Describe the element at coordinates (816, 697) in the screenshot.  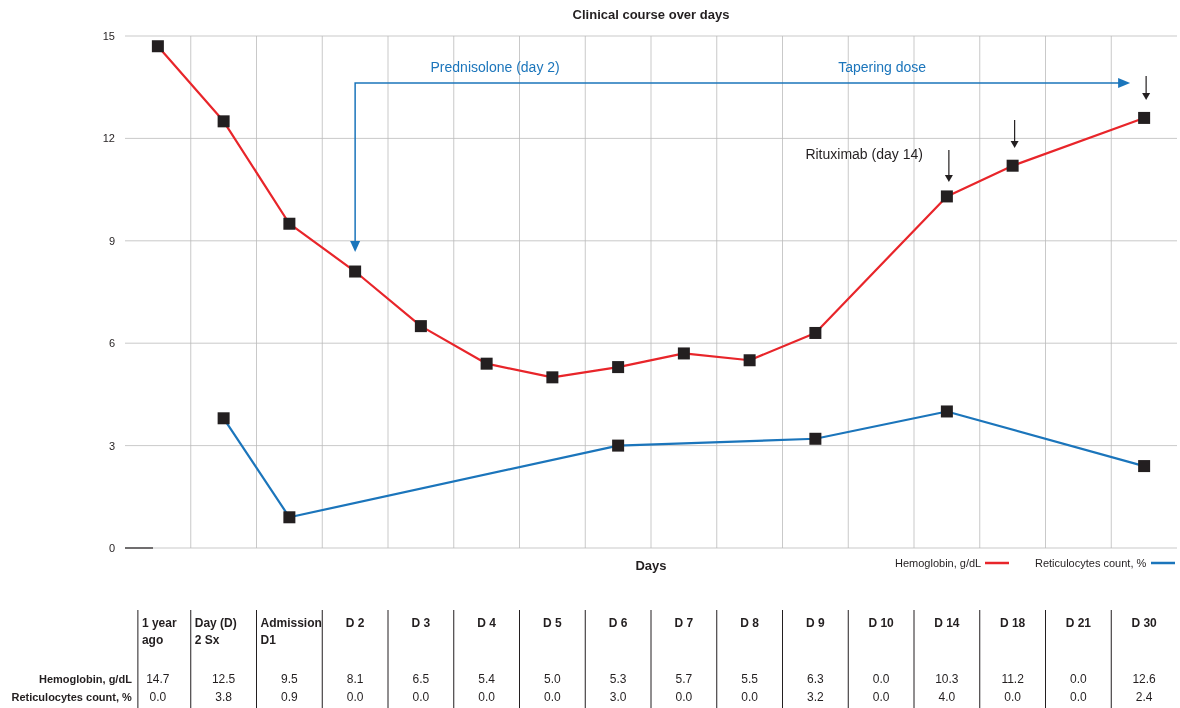
I see `data-label: 3.2` at that location.